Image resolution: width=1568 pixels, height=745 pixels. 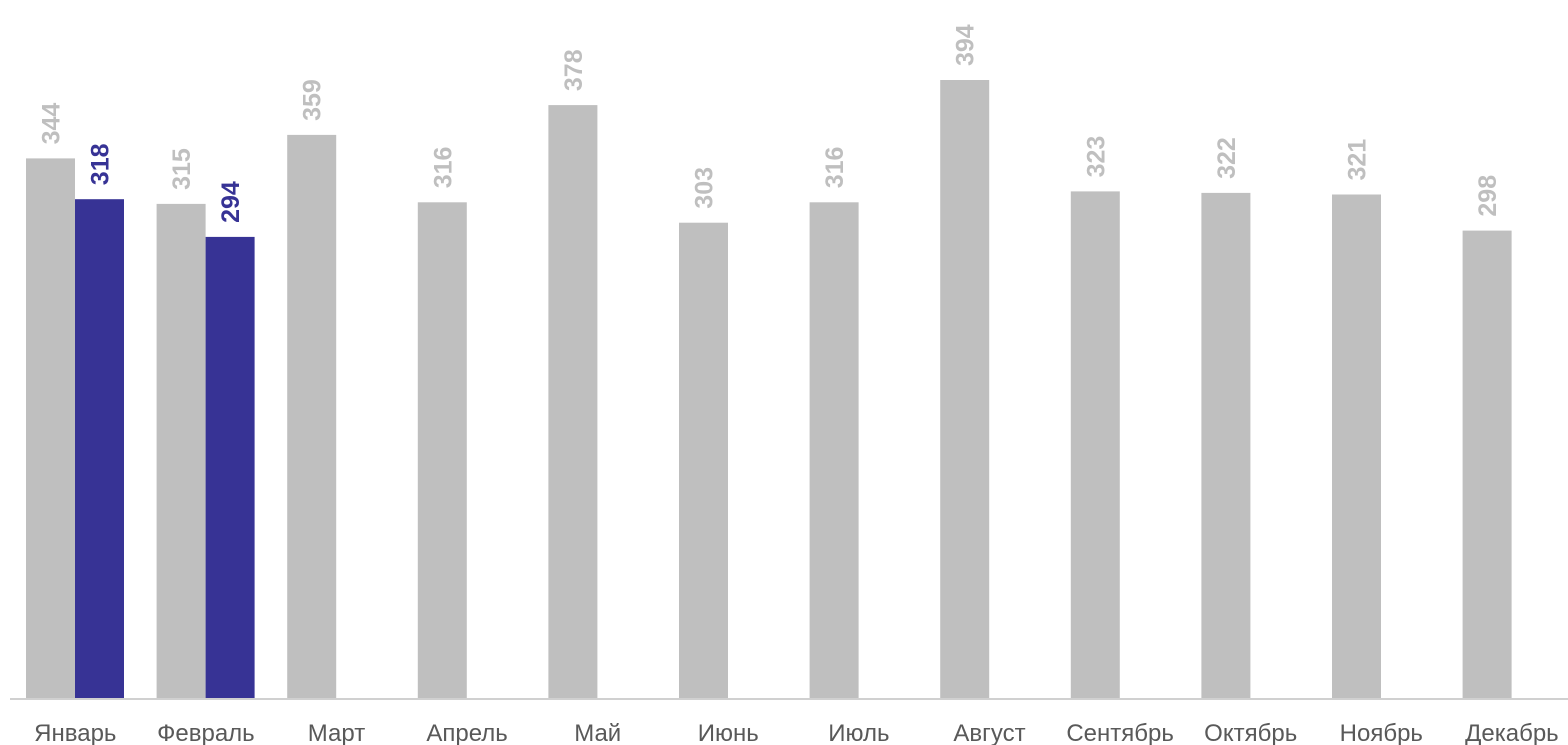 What do you see at coordinates (1120, 732) in the screenshot?
I see `category-label-9: Сентябрь` at bounding box center [1120, 732].